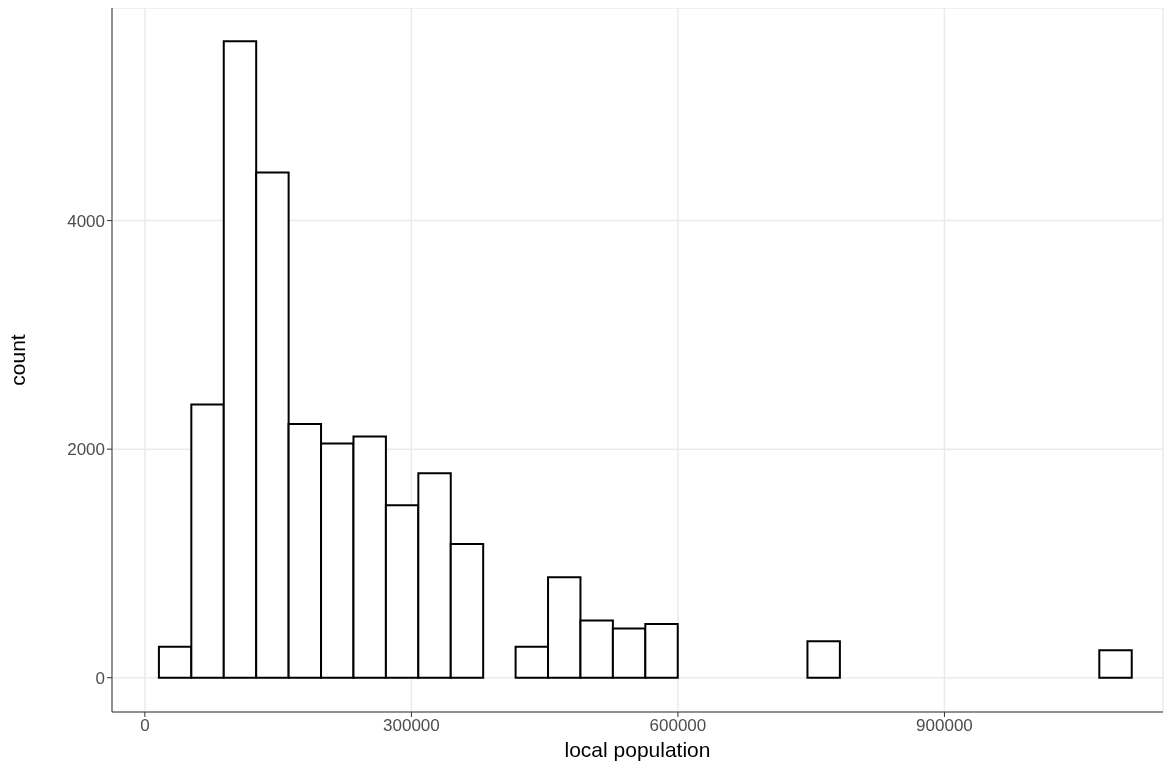 The image size is (1174, 780). I want to click on x-tick-label: 900000, so click(944, 726).